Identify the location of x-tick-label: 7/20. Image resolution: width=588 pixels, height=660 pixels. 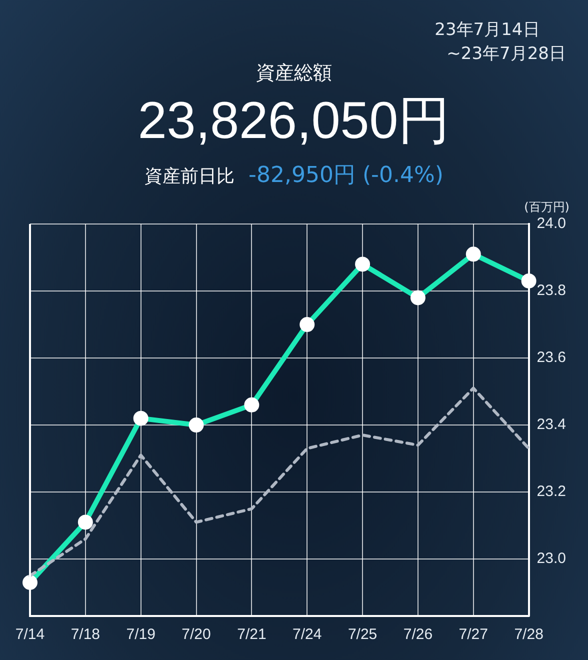
(196, 635).